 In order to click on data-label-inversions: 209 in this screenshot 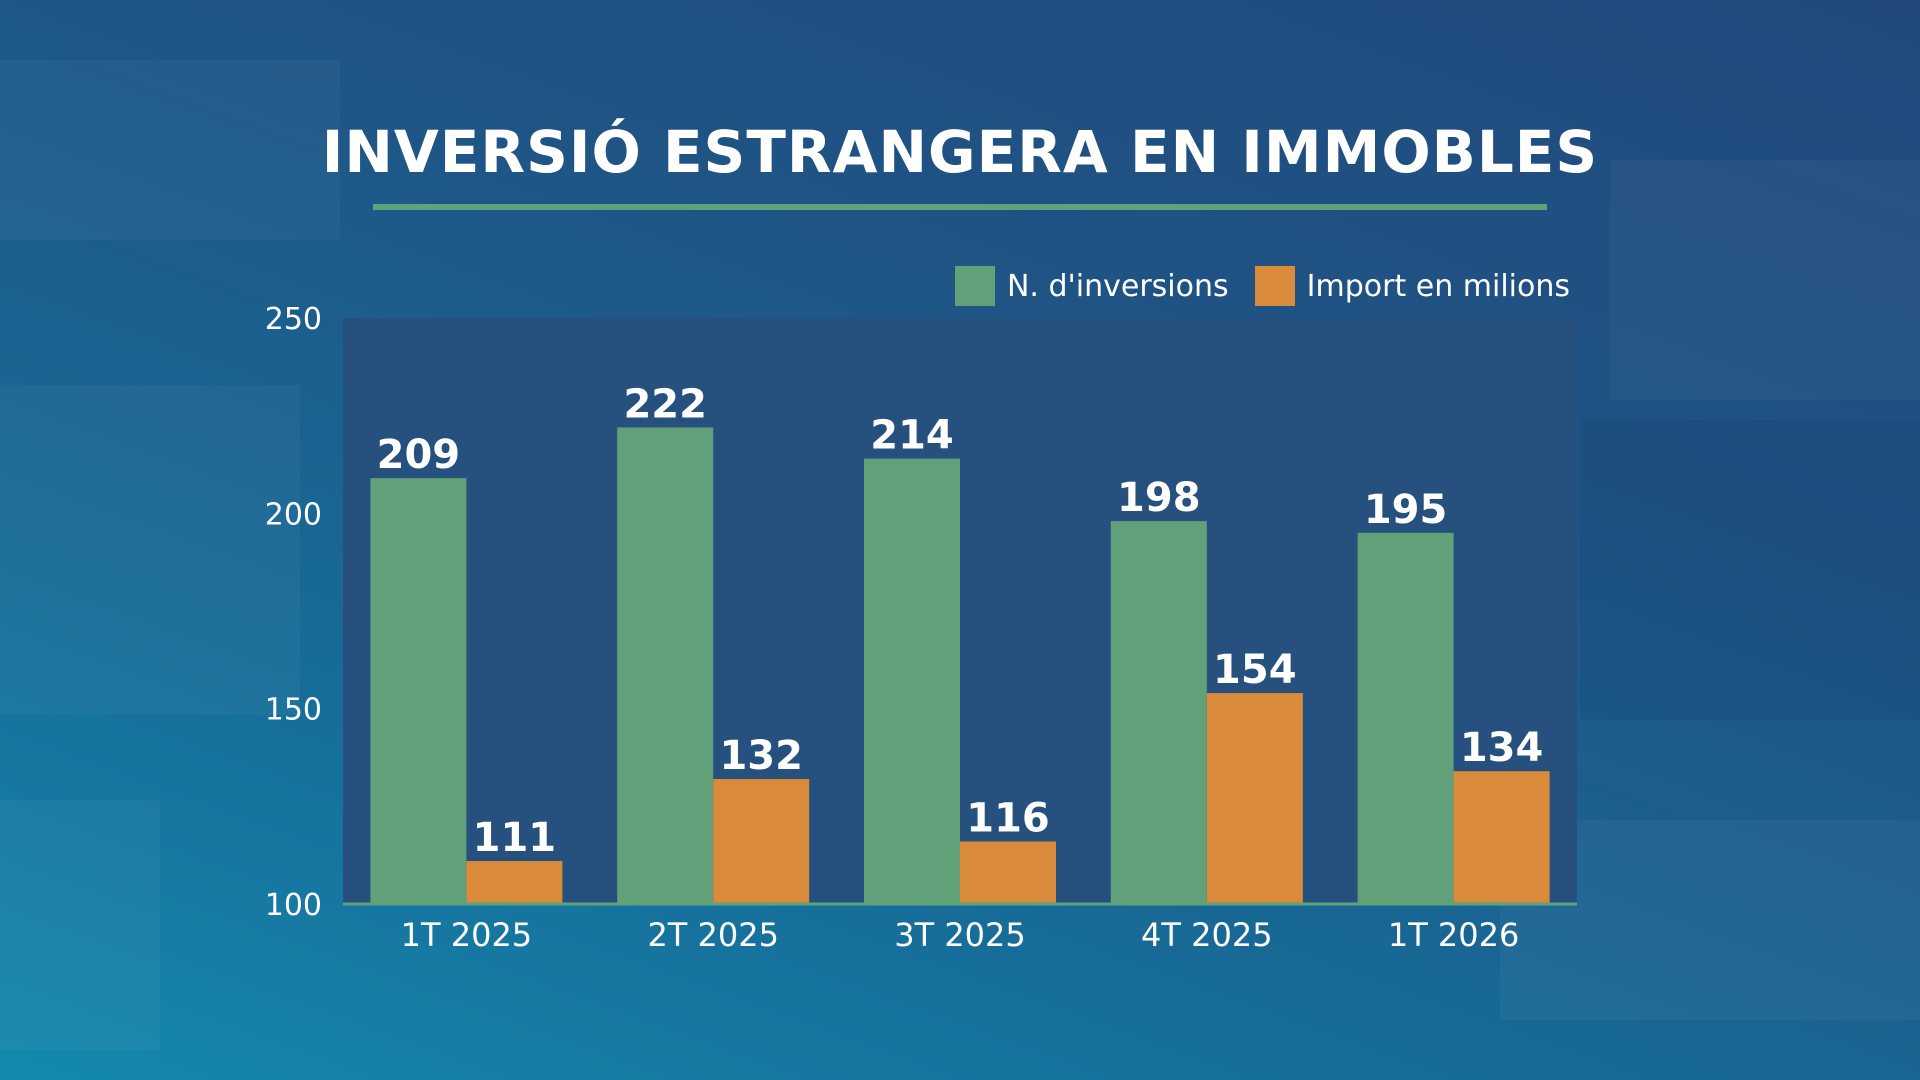, I will do `click(419, 455)`.